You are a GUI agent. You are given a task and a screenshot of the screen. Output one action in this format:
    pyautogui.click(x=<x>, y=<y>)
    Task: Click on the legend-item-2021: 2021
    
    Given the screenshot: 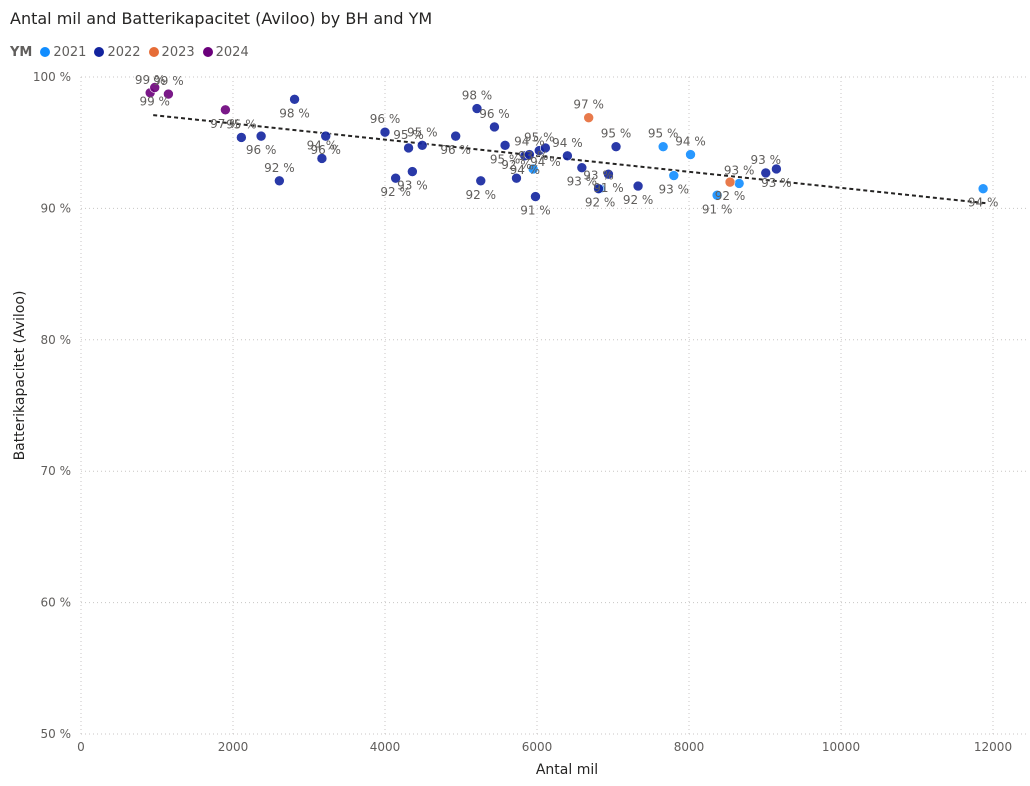 What is the action you would take?
    pyautogui.click(x=63, y=52)
    